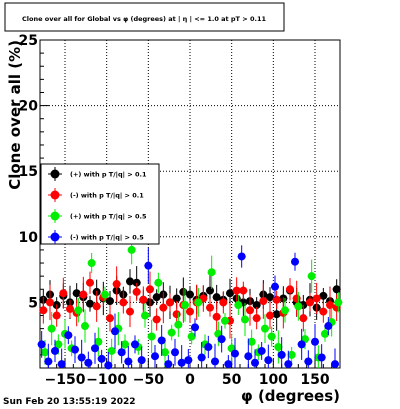 The width and height of the screenshot is (400, 409). I want to click on x-axis-title: φ (degrees), so click(290, 396).